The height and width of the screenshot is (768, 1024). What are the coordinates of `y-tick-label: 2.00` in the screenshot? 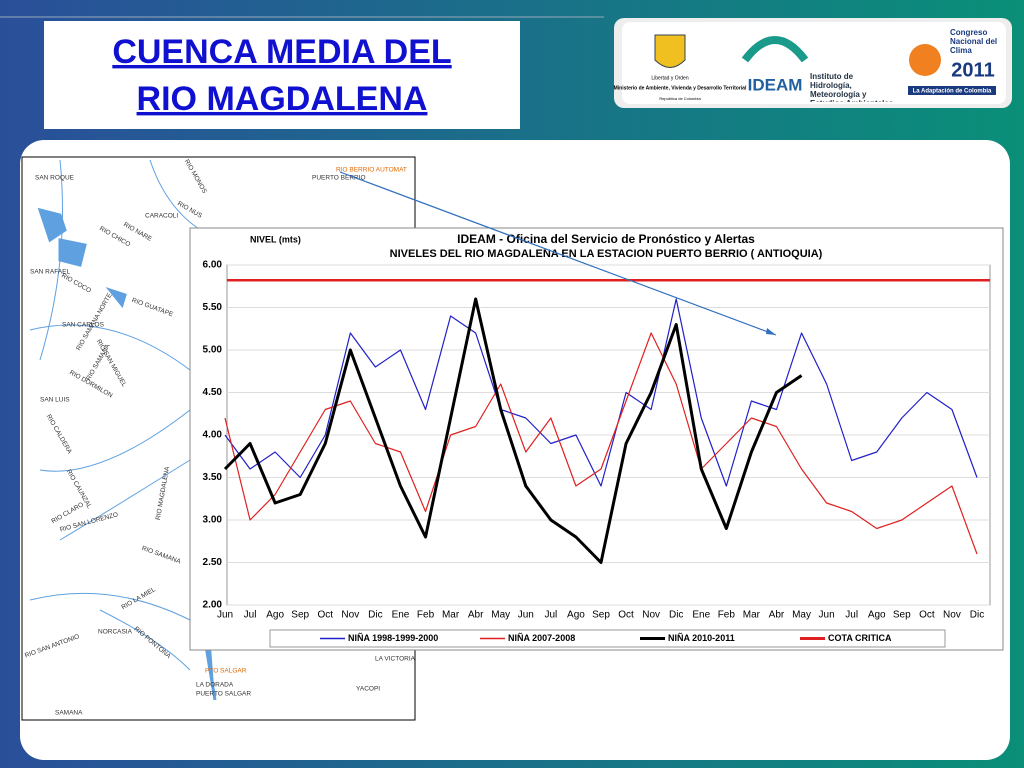 It's located at (213, 605).